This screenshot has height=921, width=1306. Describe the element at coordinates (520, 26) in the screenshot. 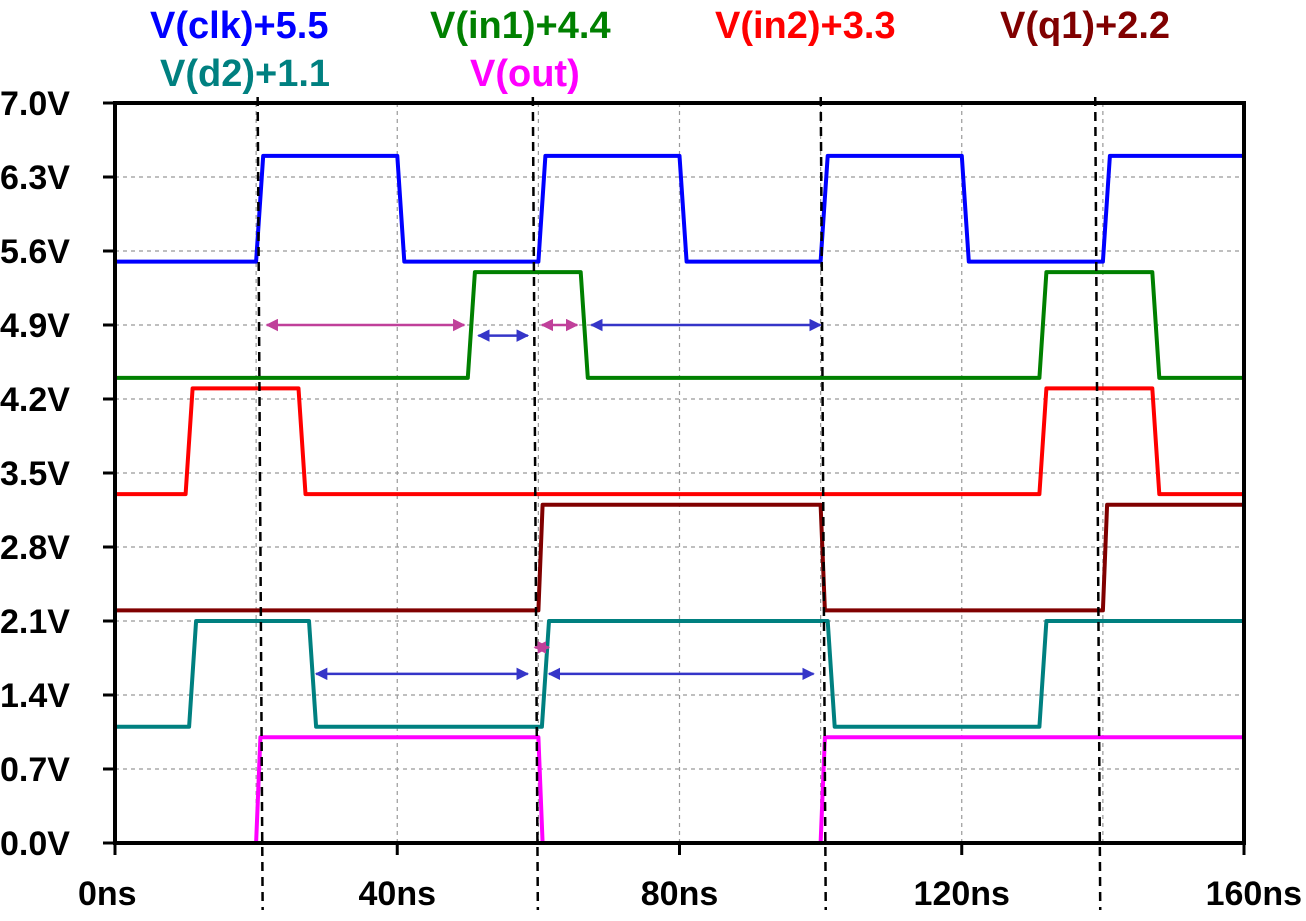

I see `legend-entry-in1: V(in1)+4.4` at that location.